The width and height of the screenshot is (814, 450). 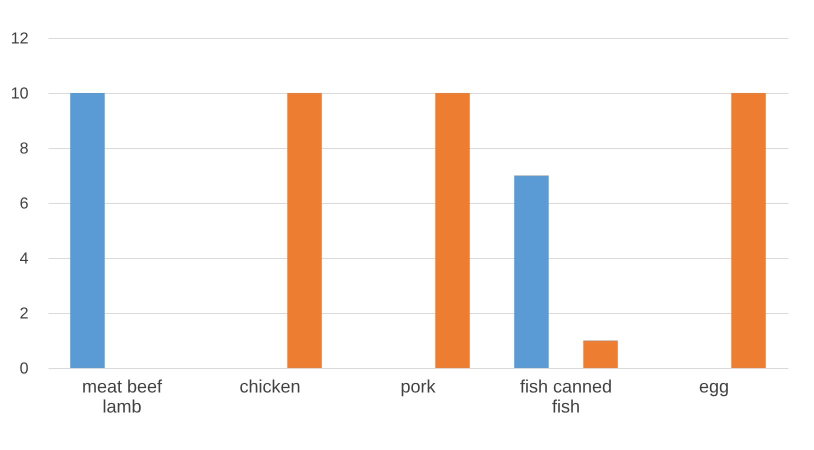 I want to click on y-tick-label: 12, so click(x=19, y=39).